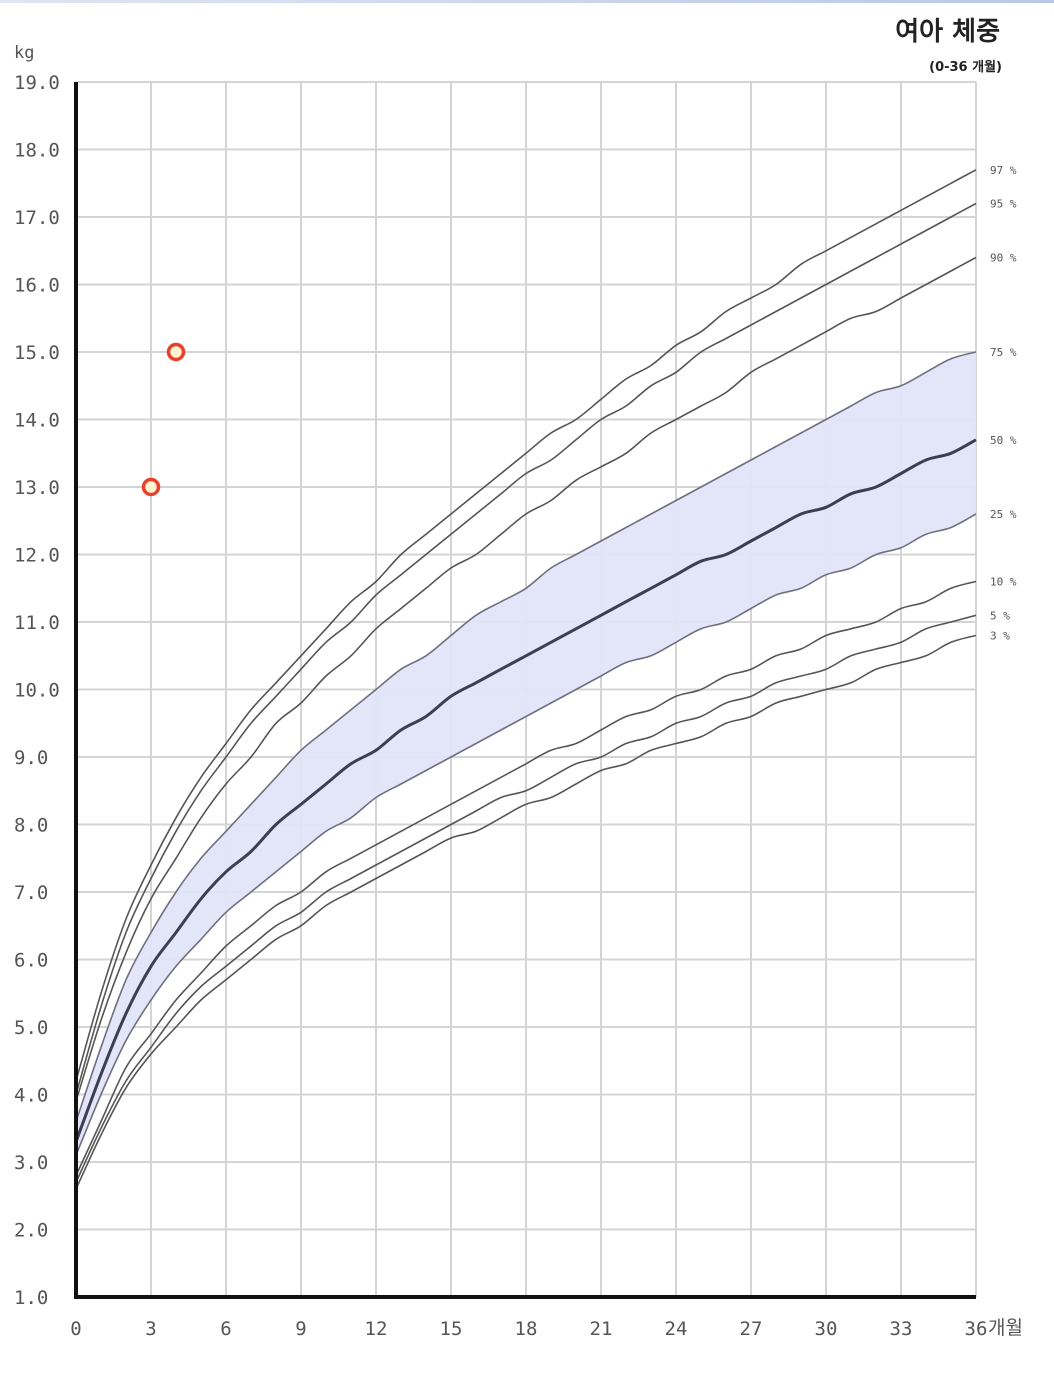  What do you see at coordinates (1003, 170) in the screenshot?
I see `percentile-label: 97 %` at bounding box center [1003, 170].